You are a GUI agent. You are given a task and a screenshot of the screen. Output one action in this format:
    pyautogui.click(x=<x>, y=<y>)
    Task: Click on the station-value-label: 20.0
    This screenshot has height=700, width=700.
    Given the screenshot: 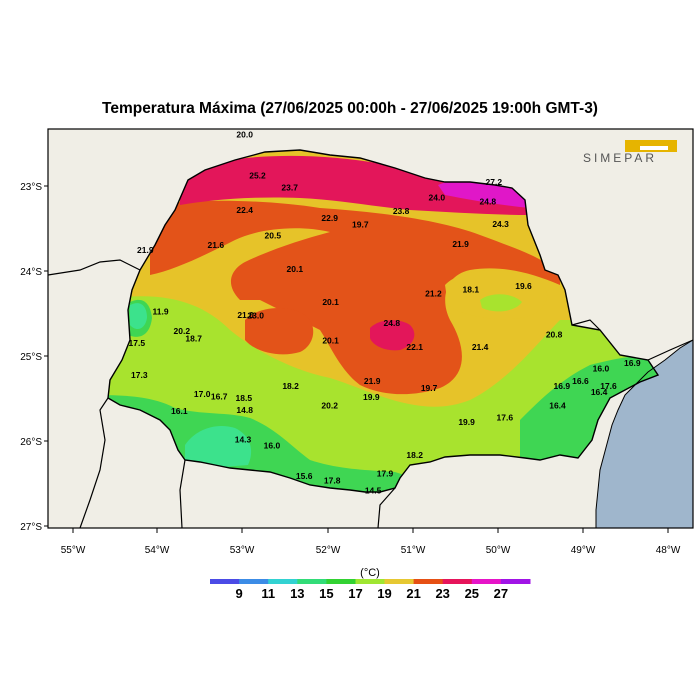 What is the action you would take?
    pyautogui.click(x=244, y=135)
    